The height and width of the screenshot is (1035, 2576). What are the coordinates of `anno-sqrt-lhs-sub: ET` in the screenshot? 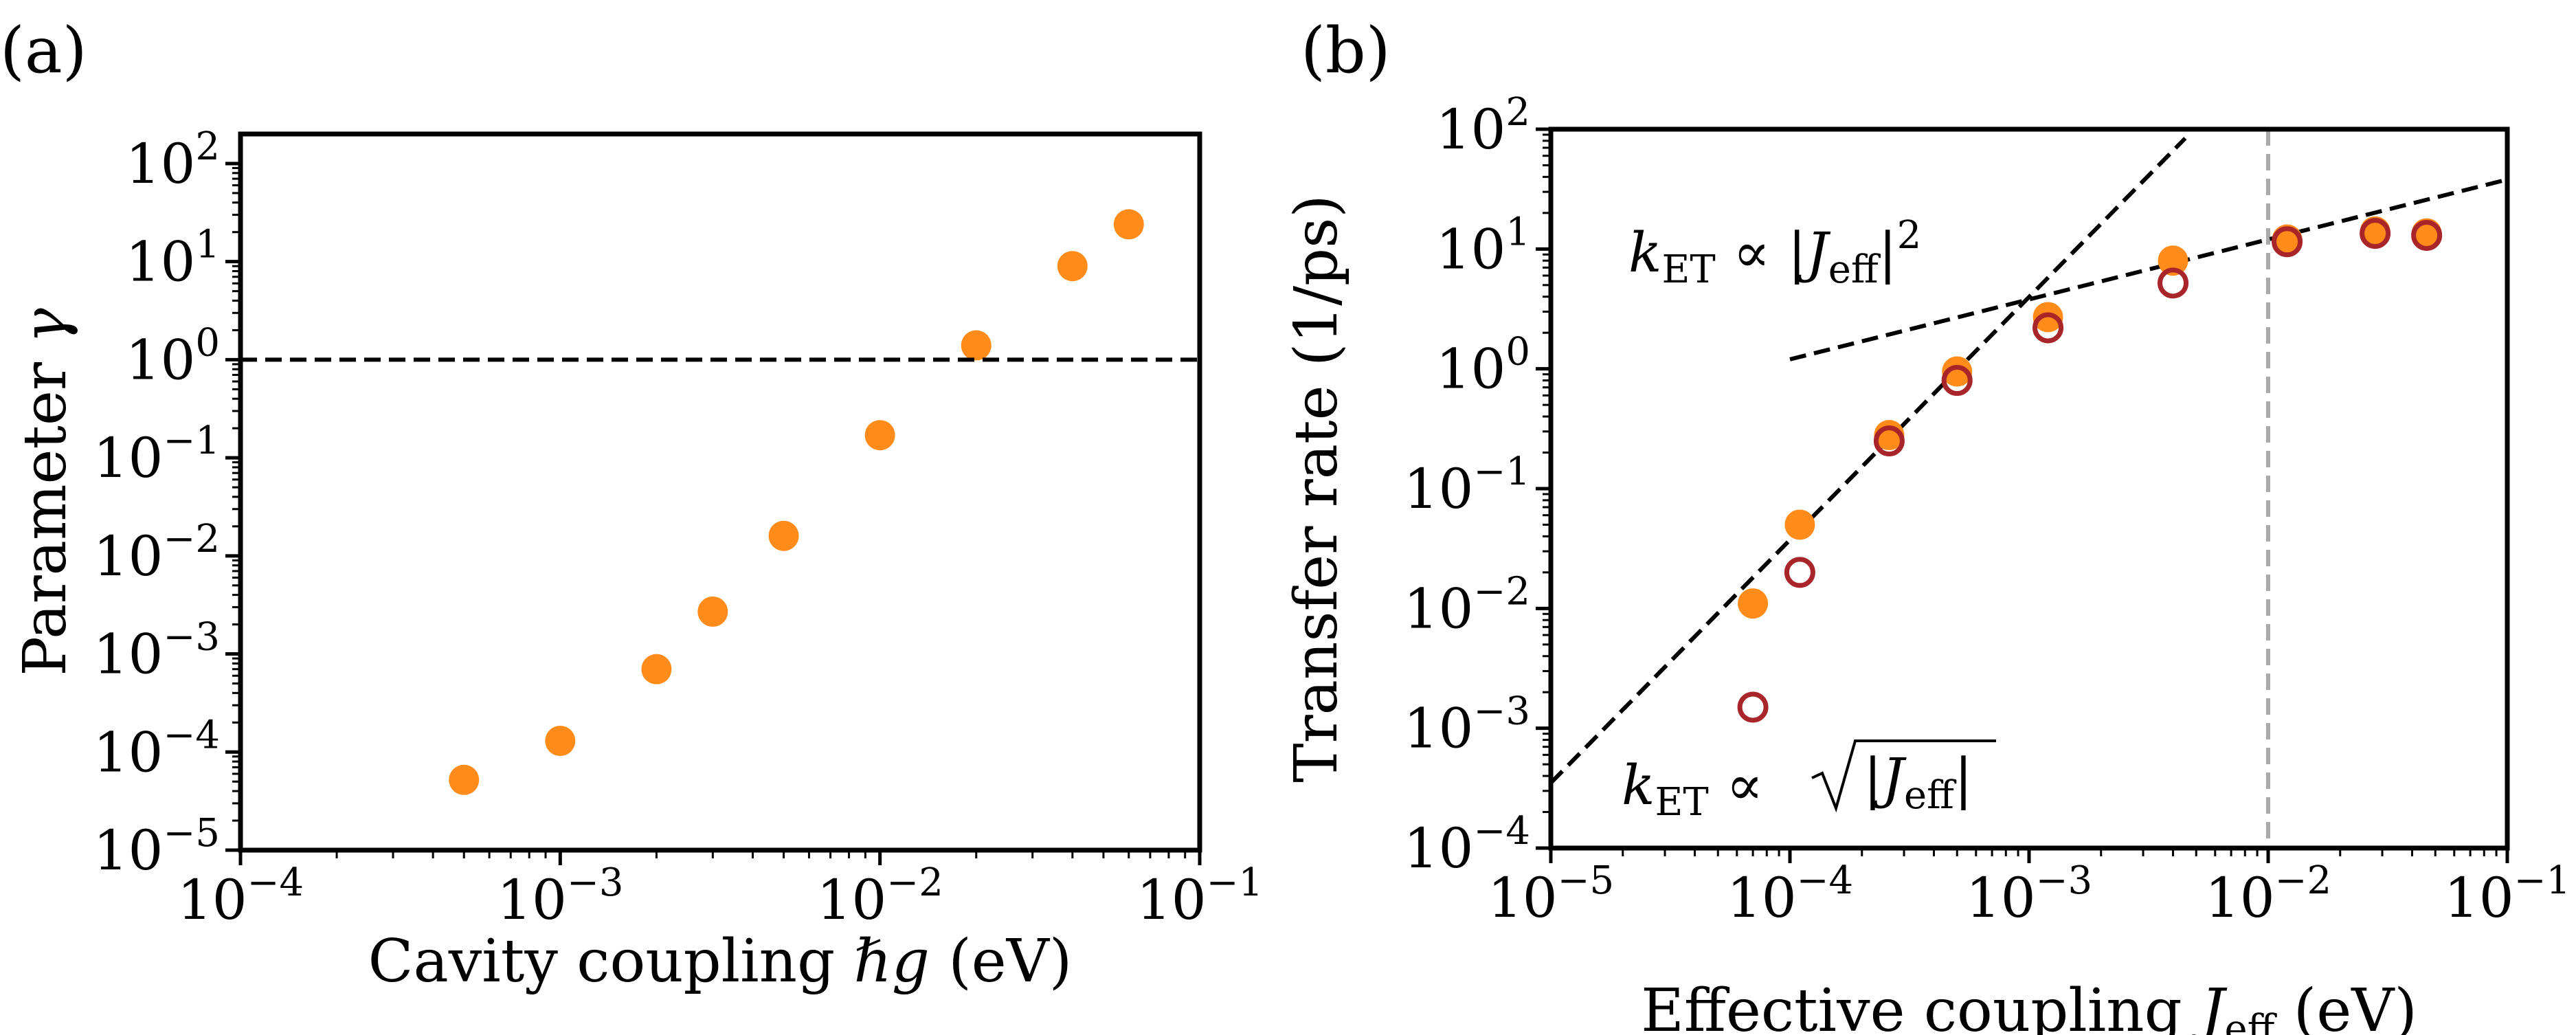 It's located at (1682, 802).